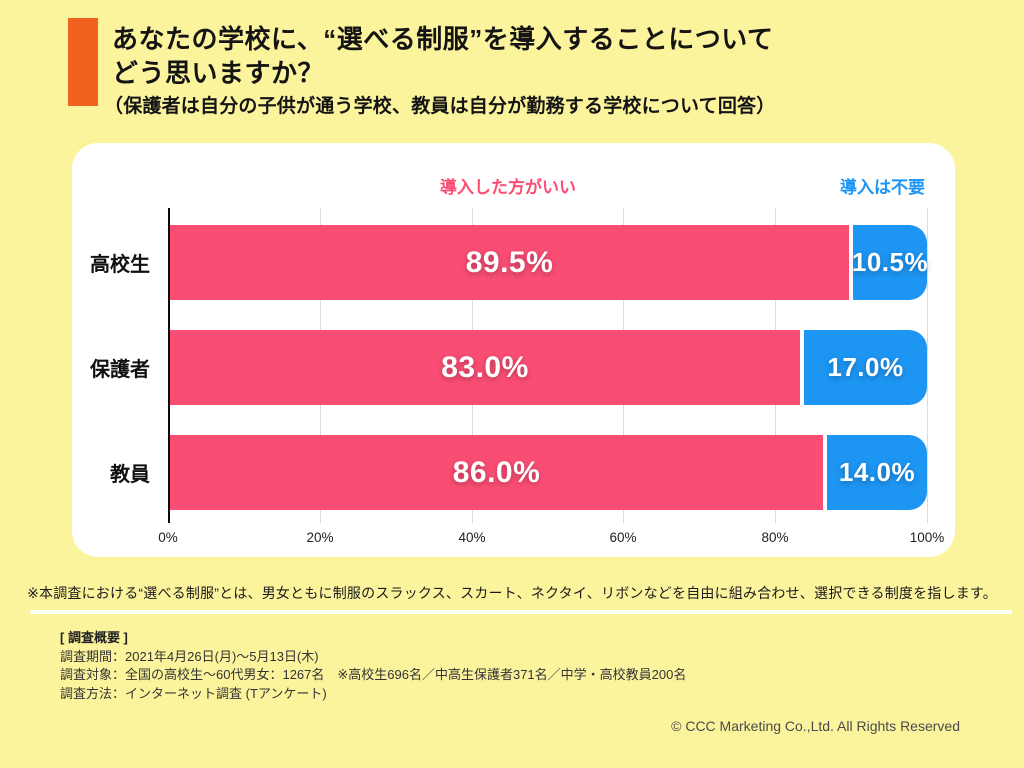  Describe the element at coordinates (775, 537) in the screenshot. I see `x-tick-label: 80%` at that location.